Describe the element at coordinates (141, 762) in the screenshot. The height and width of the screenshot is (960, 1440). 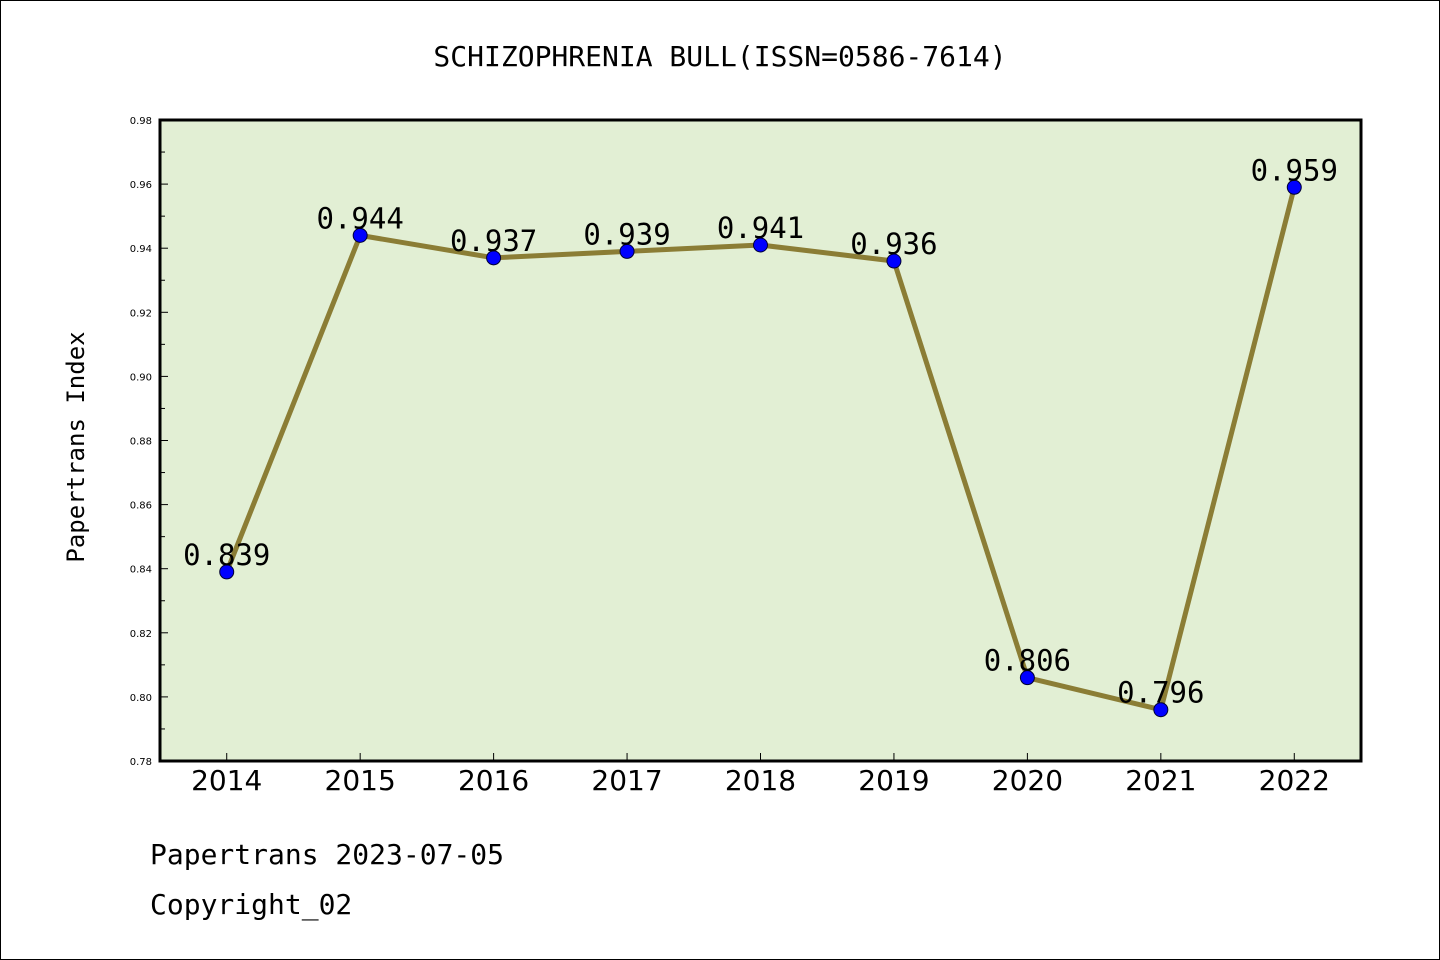
I see `y-tick-label: 0.78` at that location.